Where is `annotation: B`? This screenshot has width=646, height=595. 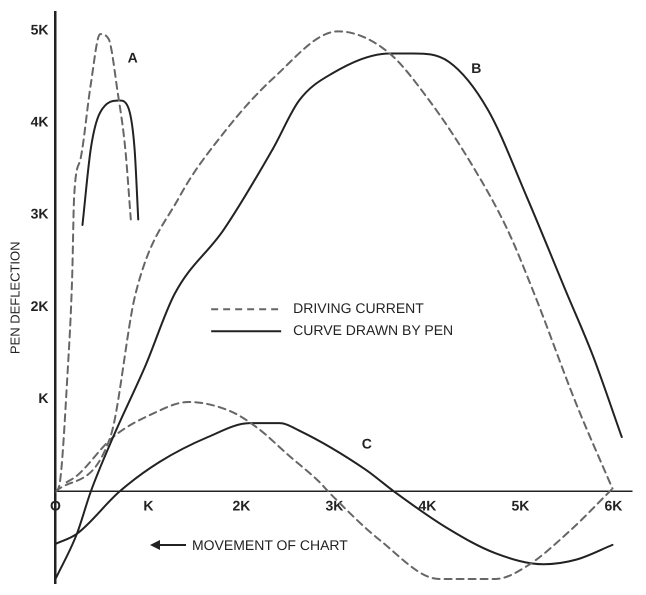 annotation: B is located at coordinates (476, 68).